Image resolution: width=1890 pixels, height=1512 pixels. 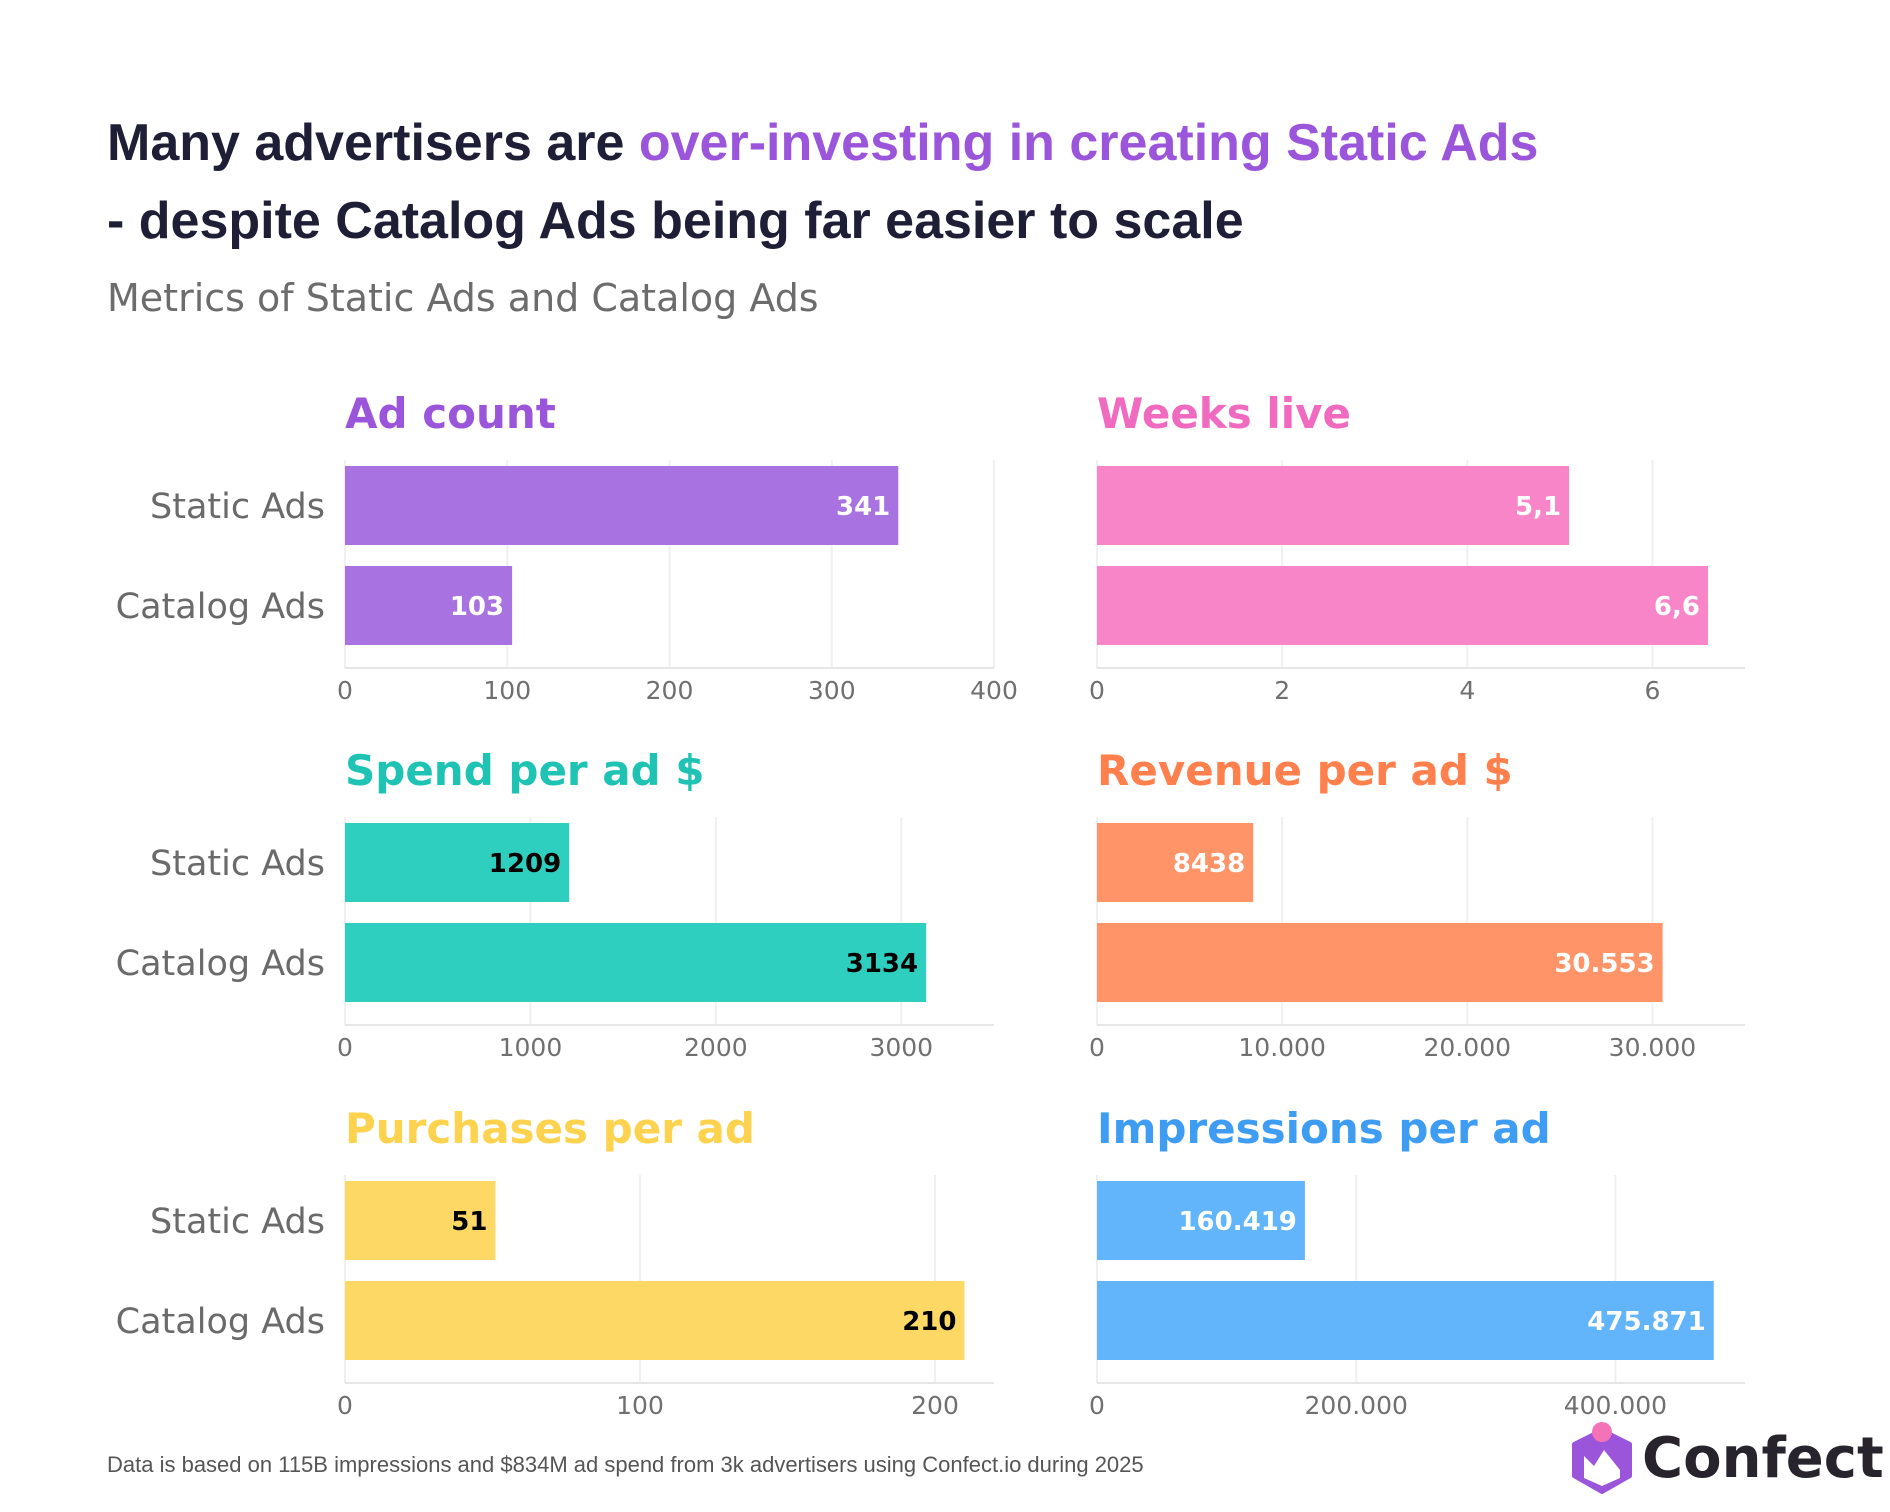 What do you see at coordinates (463, 298) in the screenshot?
I see `subtitle: Metrics of Static Ads and Catalog Ads` at bounding box center [463, 298].